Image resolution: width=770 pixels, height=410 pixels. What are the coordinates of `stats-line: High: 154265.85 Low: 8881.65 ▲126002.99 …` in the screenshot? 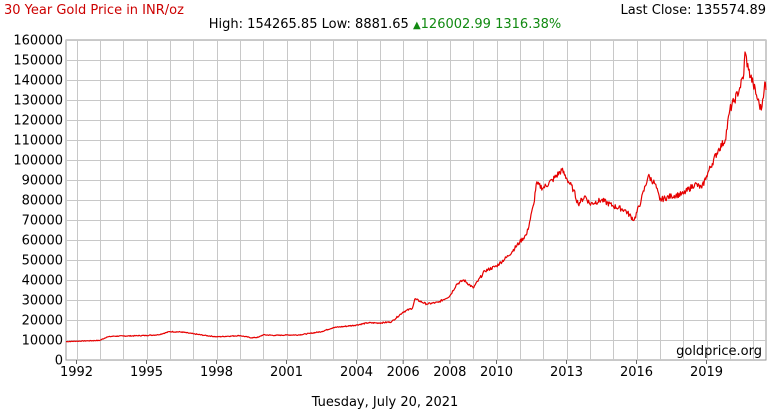 It's located at (385, 24).